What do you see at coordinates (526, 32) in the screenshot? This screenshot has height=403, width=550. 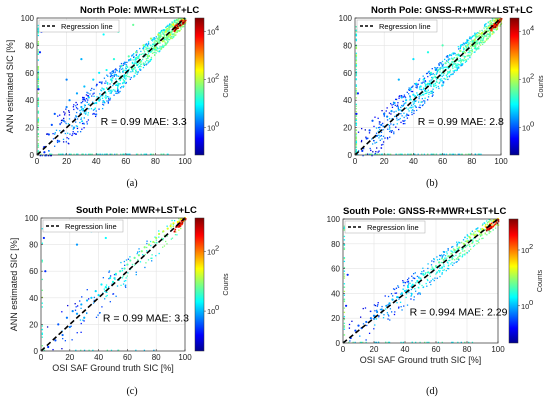 I see `colorbar-tick-label: 10` at bounding box center [526, 32].